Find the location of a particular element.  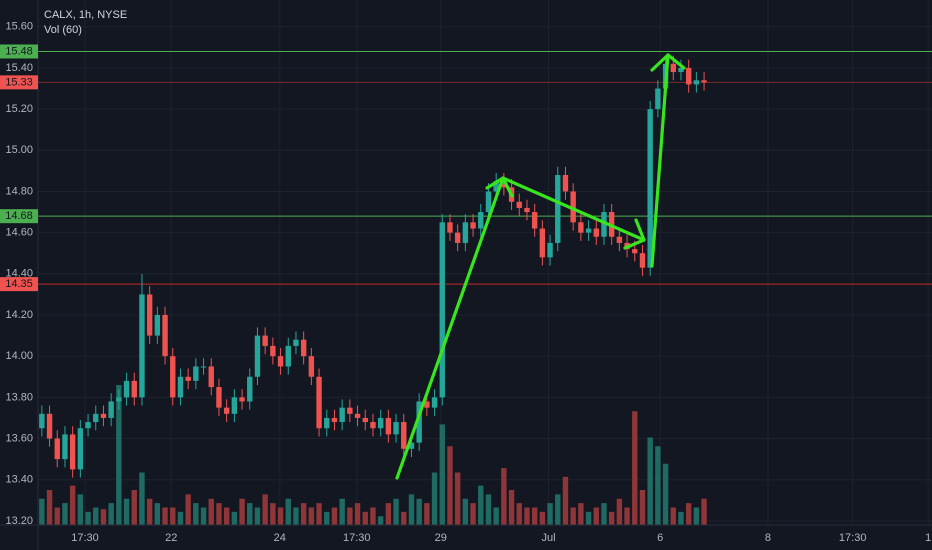

arrow-head is located at coordinates (634, 234).